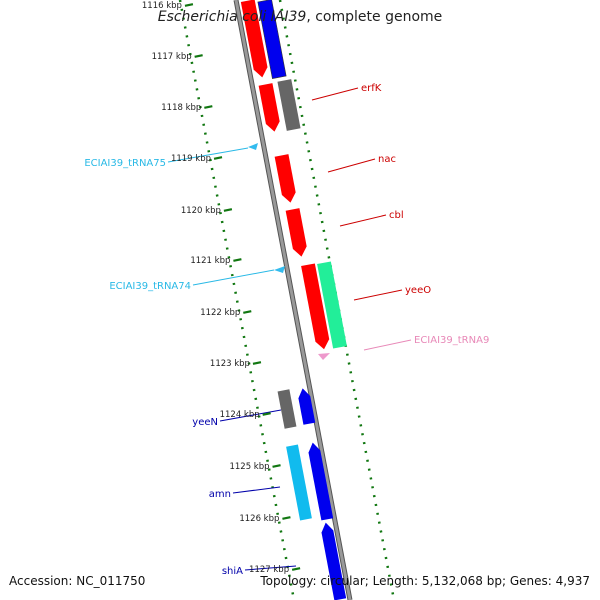 The width and height of the screenshot is (600, 600). Describe the element at coordinates (259, 519) in the screenshot. I see `tick-label: 1126 kbp` at that location.